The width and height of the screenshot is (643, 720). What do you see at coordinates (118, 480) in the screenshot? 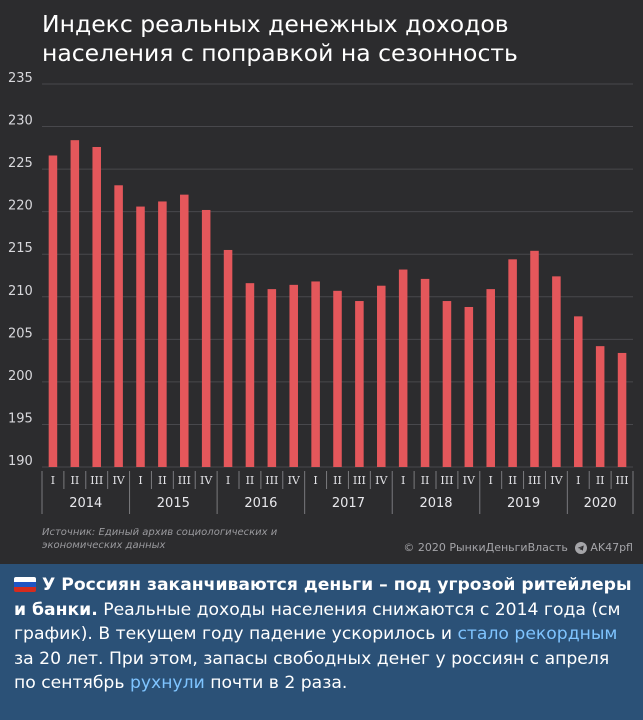
I see `x-tick-label-4: IV` at bounding box center [118, 480].